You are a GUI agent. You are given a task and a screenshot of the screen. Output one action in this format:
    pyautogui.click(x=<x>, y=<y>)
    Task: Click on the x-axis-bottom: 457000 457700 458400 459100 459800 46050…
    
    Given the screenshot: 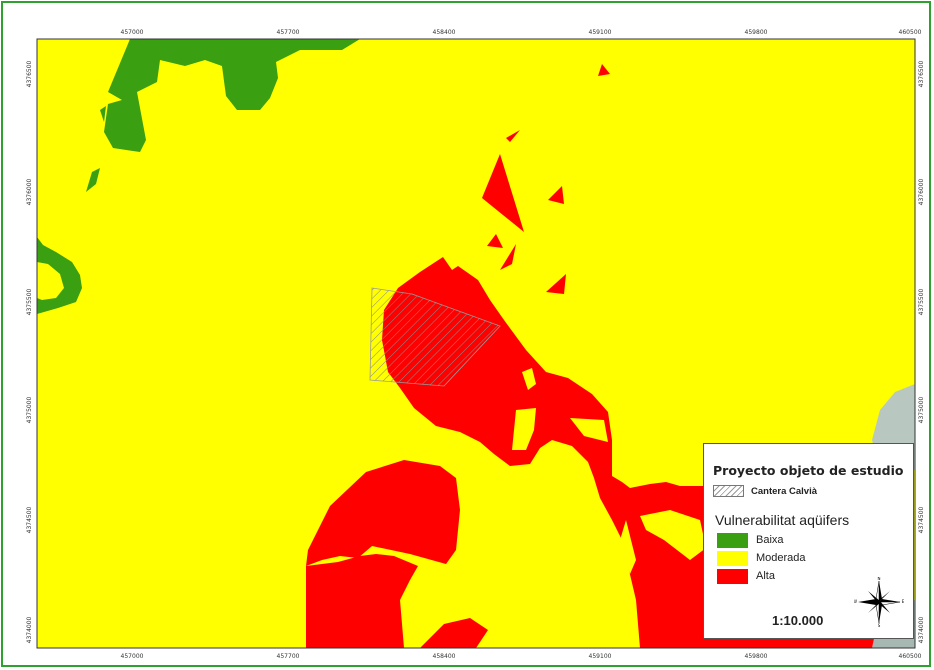 What is the action you would take?
    pyautogui.click(x=521, y=656)
    